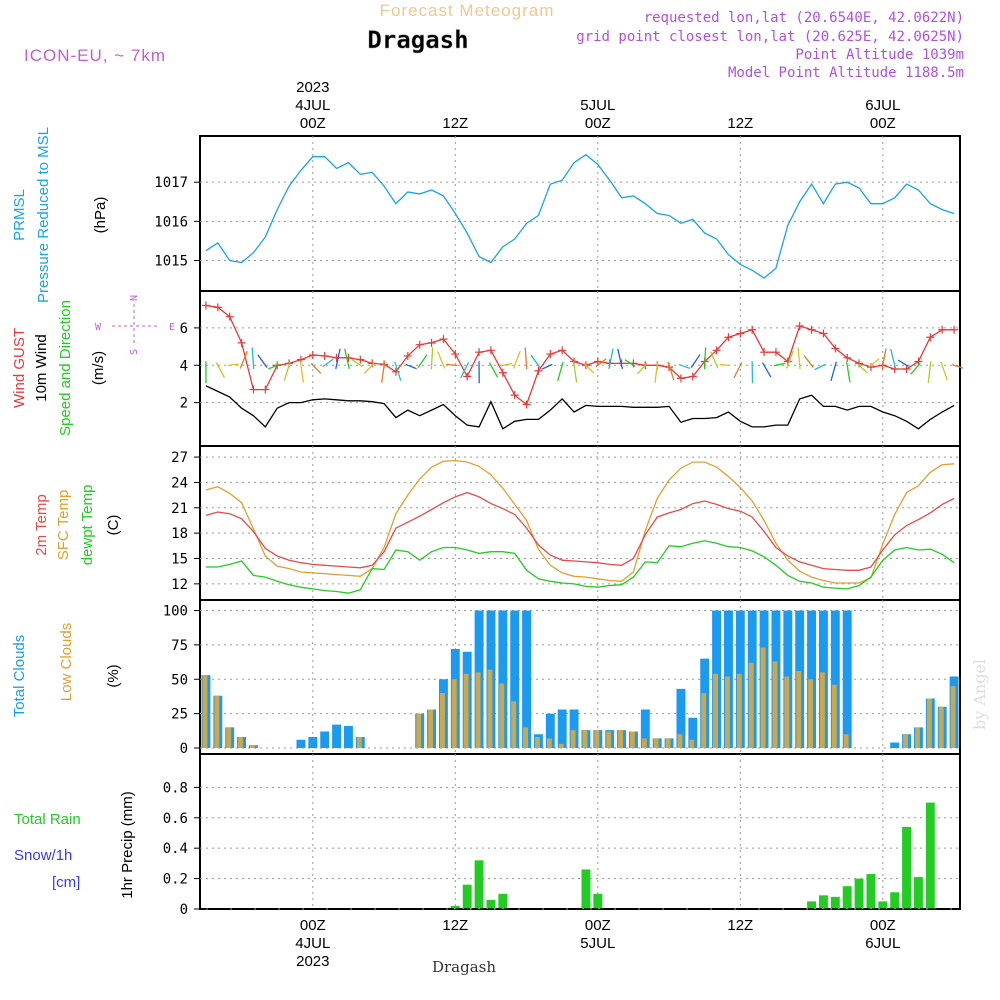 This screenshot has height=1000, width=1000. I want to click on time-label-bottom: 5JUL, so click(597, 943).